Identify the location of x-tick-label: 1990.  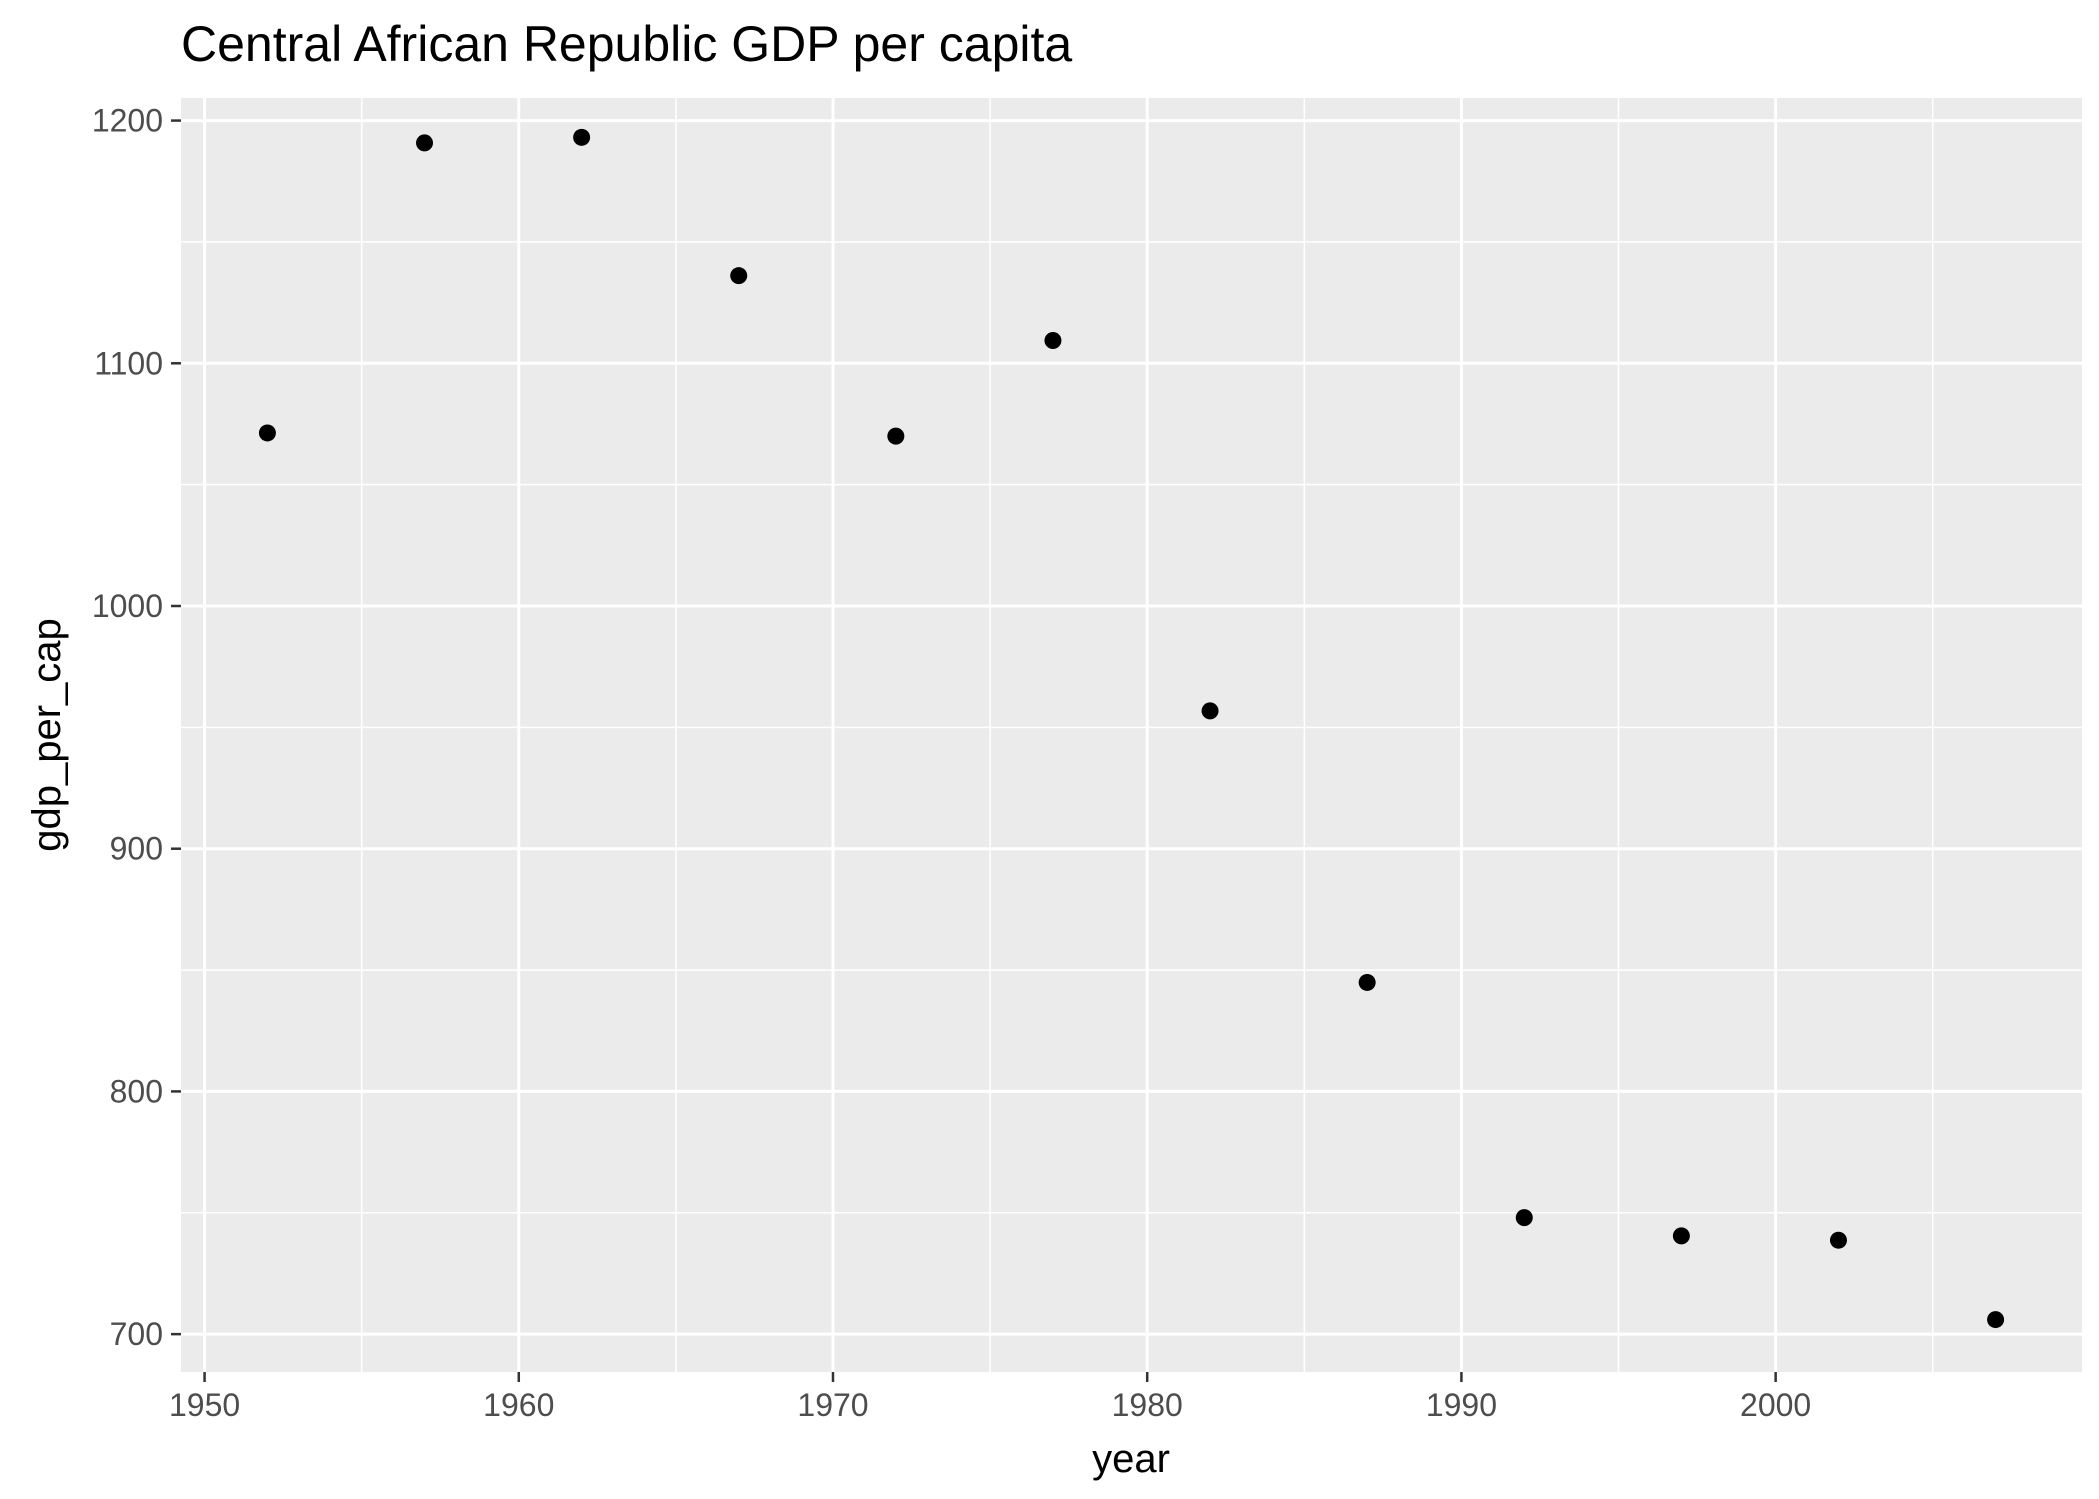
(1461, 1405).